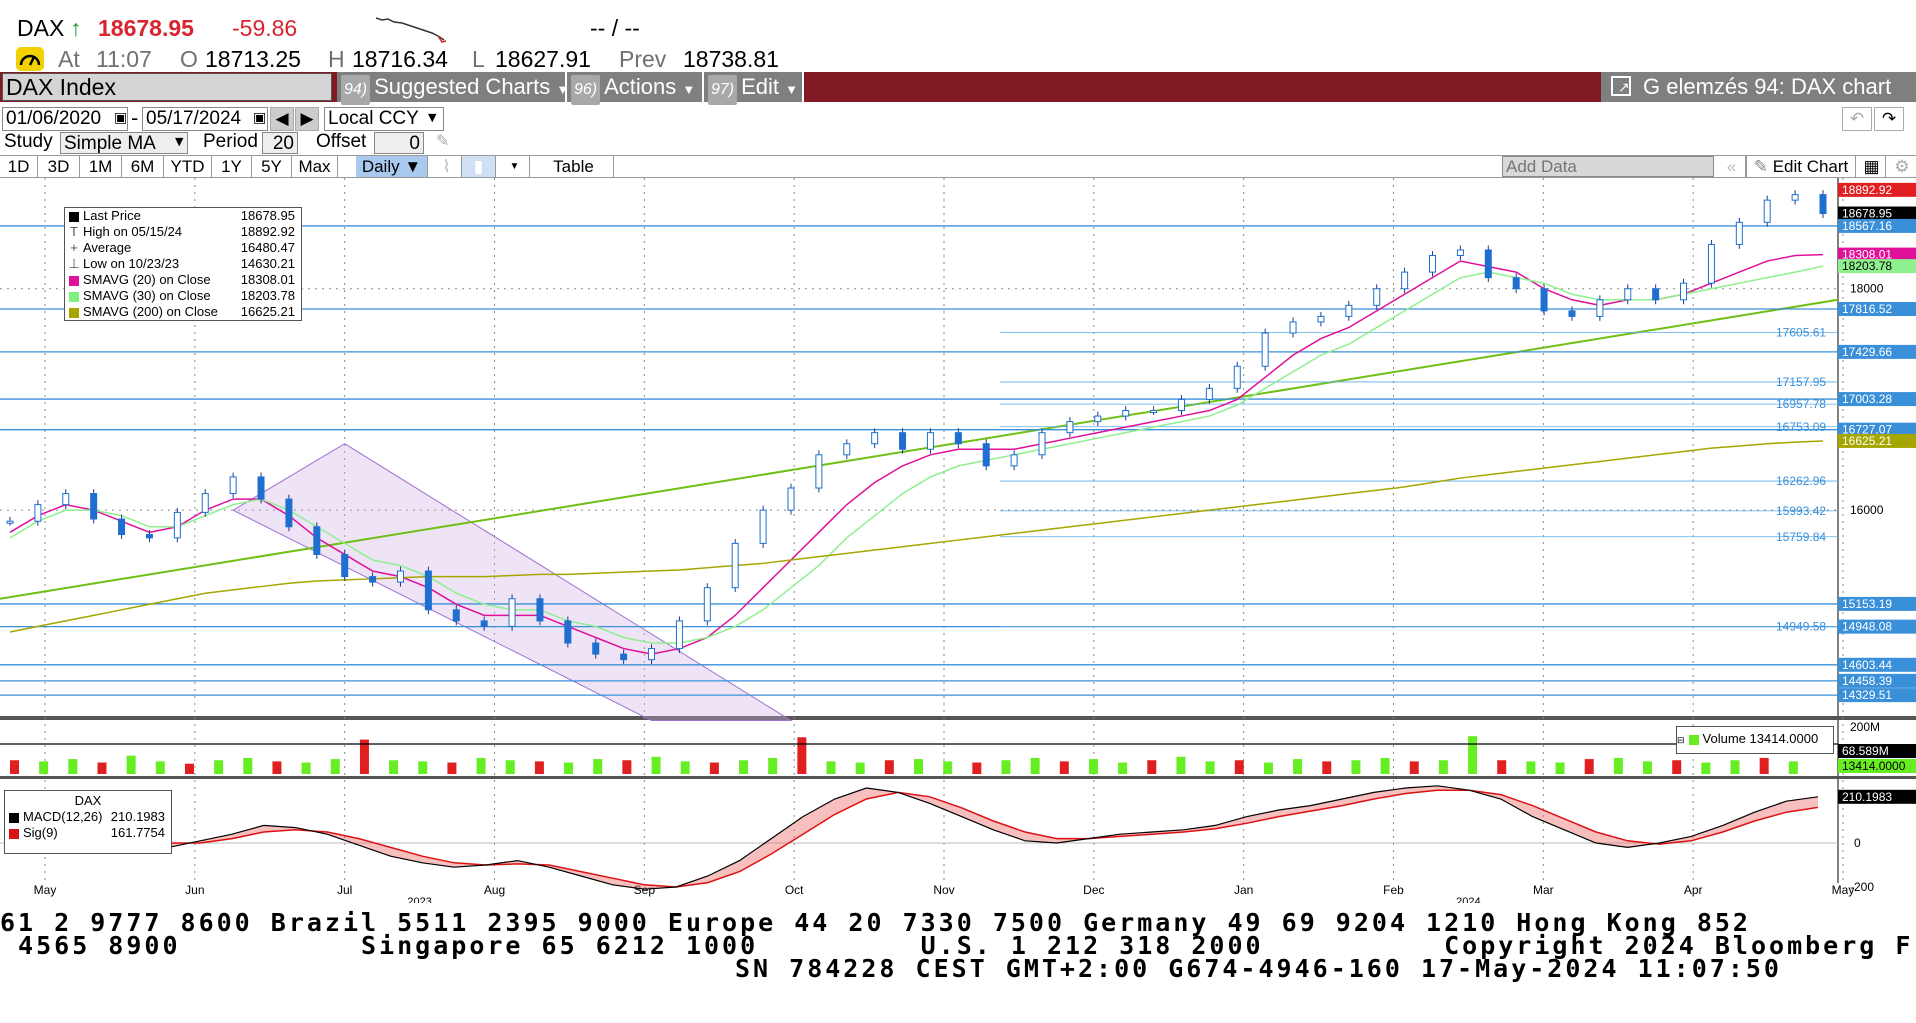 The height and width of the screenshot is (1023, 1916). I want to click on price-tag-label: 18308.01, so click(1867, 255).